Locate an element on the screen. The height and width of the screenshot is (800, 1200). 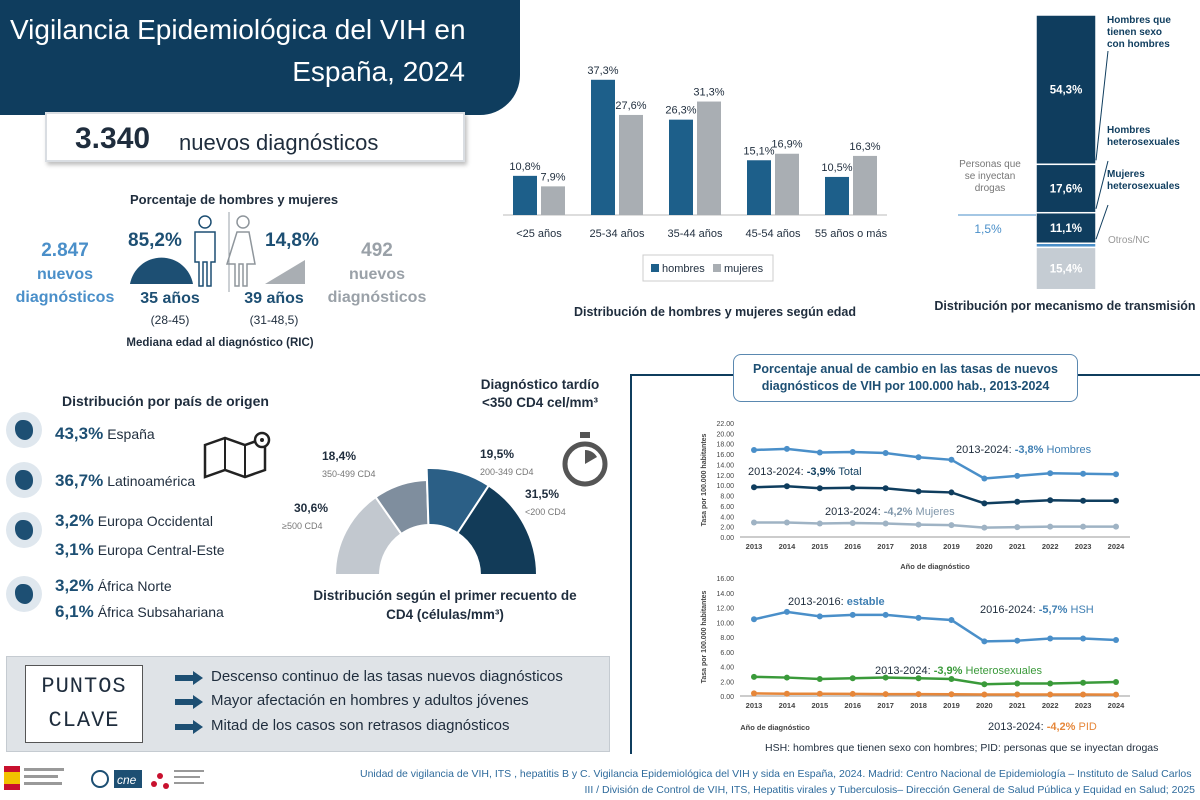
origin-percent: 6,1% is located at coordinates (74, 611).